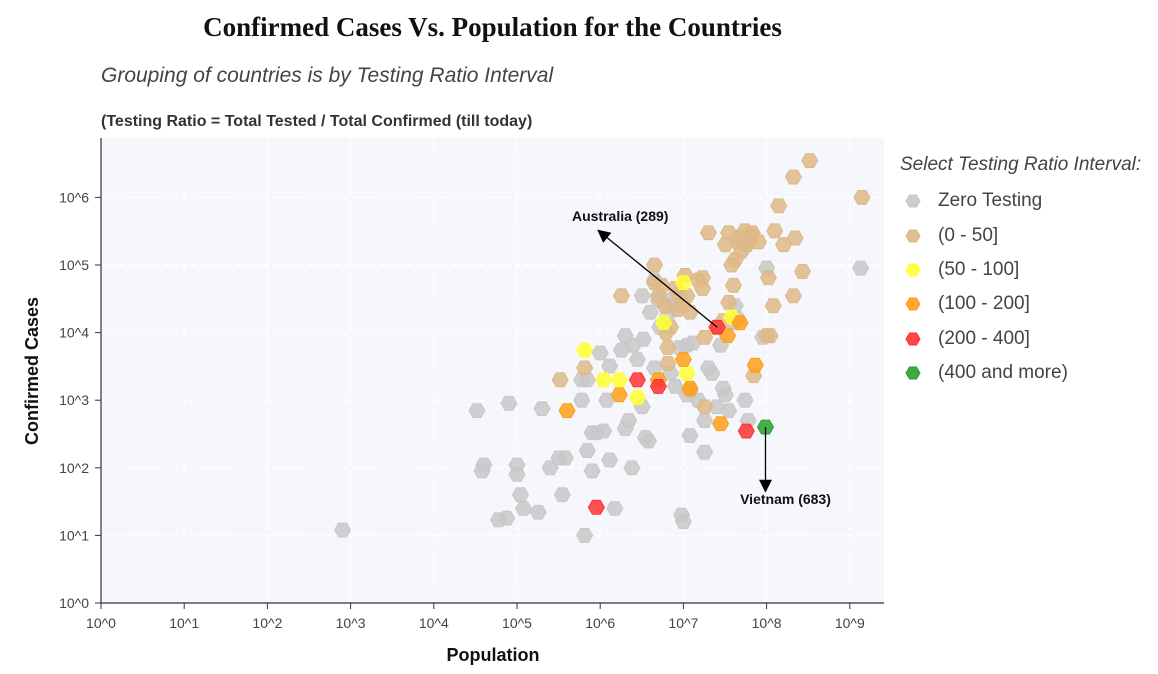 Image resolution: width=1158 pixels, height=674 pixels. What do you see at coordinates (979, 269) in the screenshot?
I see `legend-label: (50 - 100]` at bounding box center [979, 269].